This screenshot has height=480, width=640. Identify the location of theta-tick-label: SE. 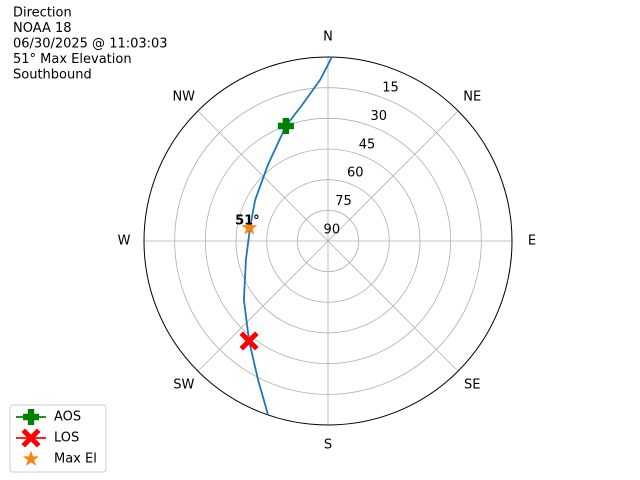
(472, 385).